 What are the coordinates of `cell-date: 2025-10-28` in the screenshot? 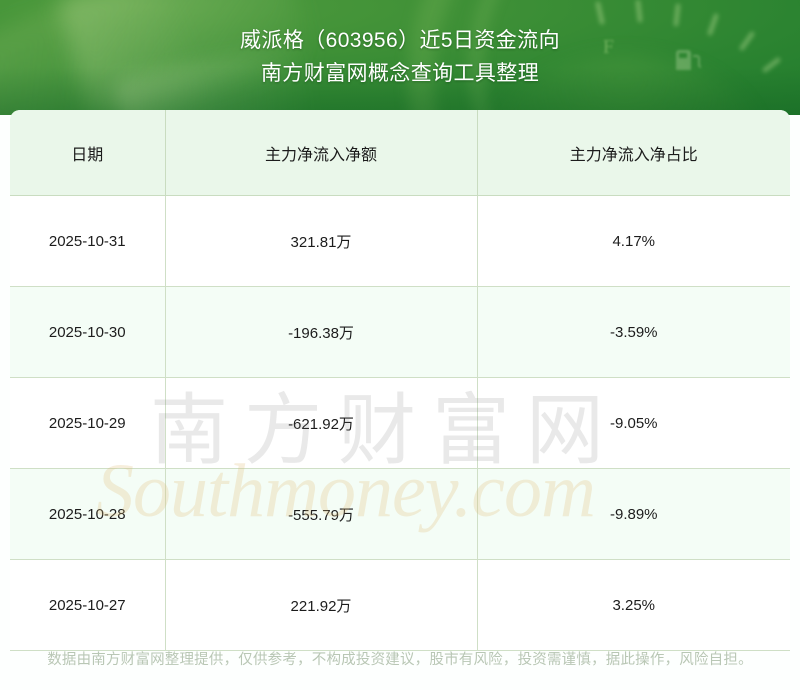 It's located at (88, 514).